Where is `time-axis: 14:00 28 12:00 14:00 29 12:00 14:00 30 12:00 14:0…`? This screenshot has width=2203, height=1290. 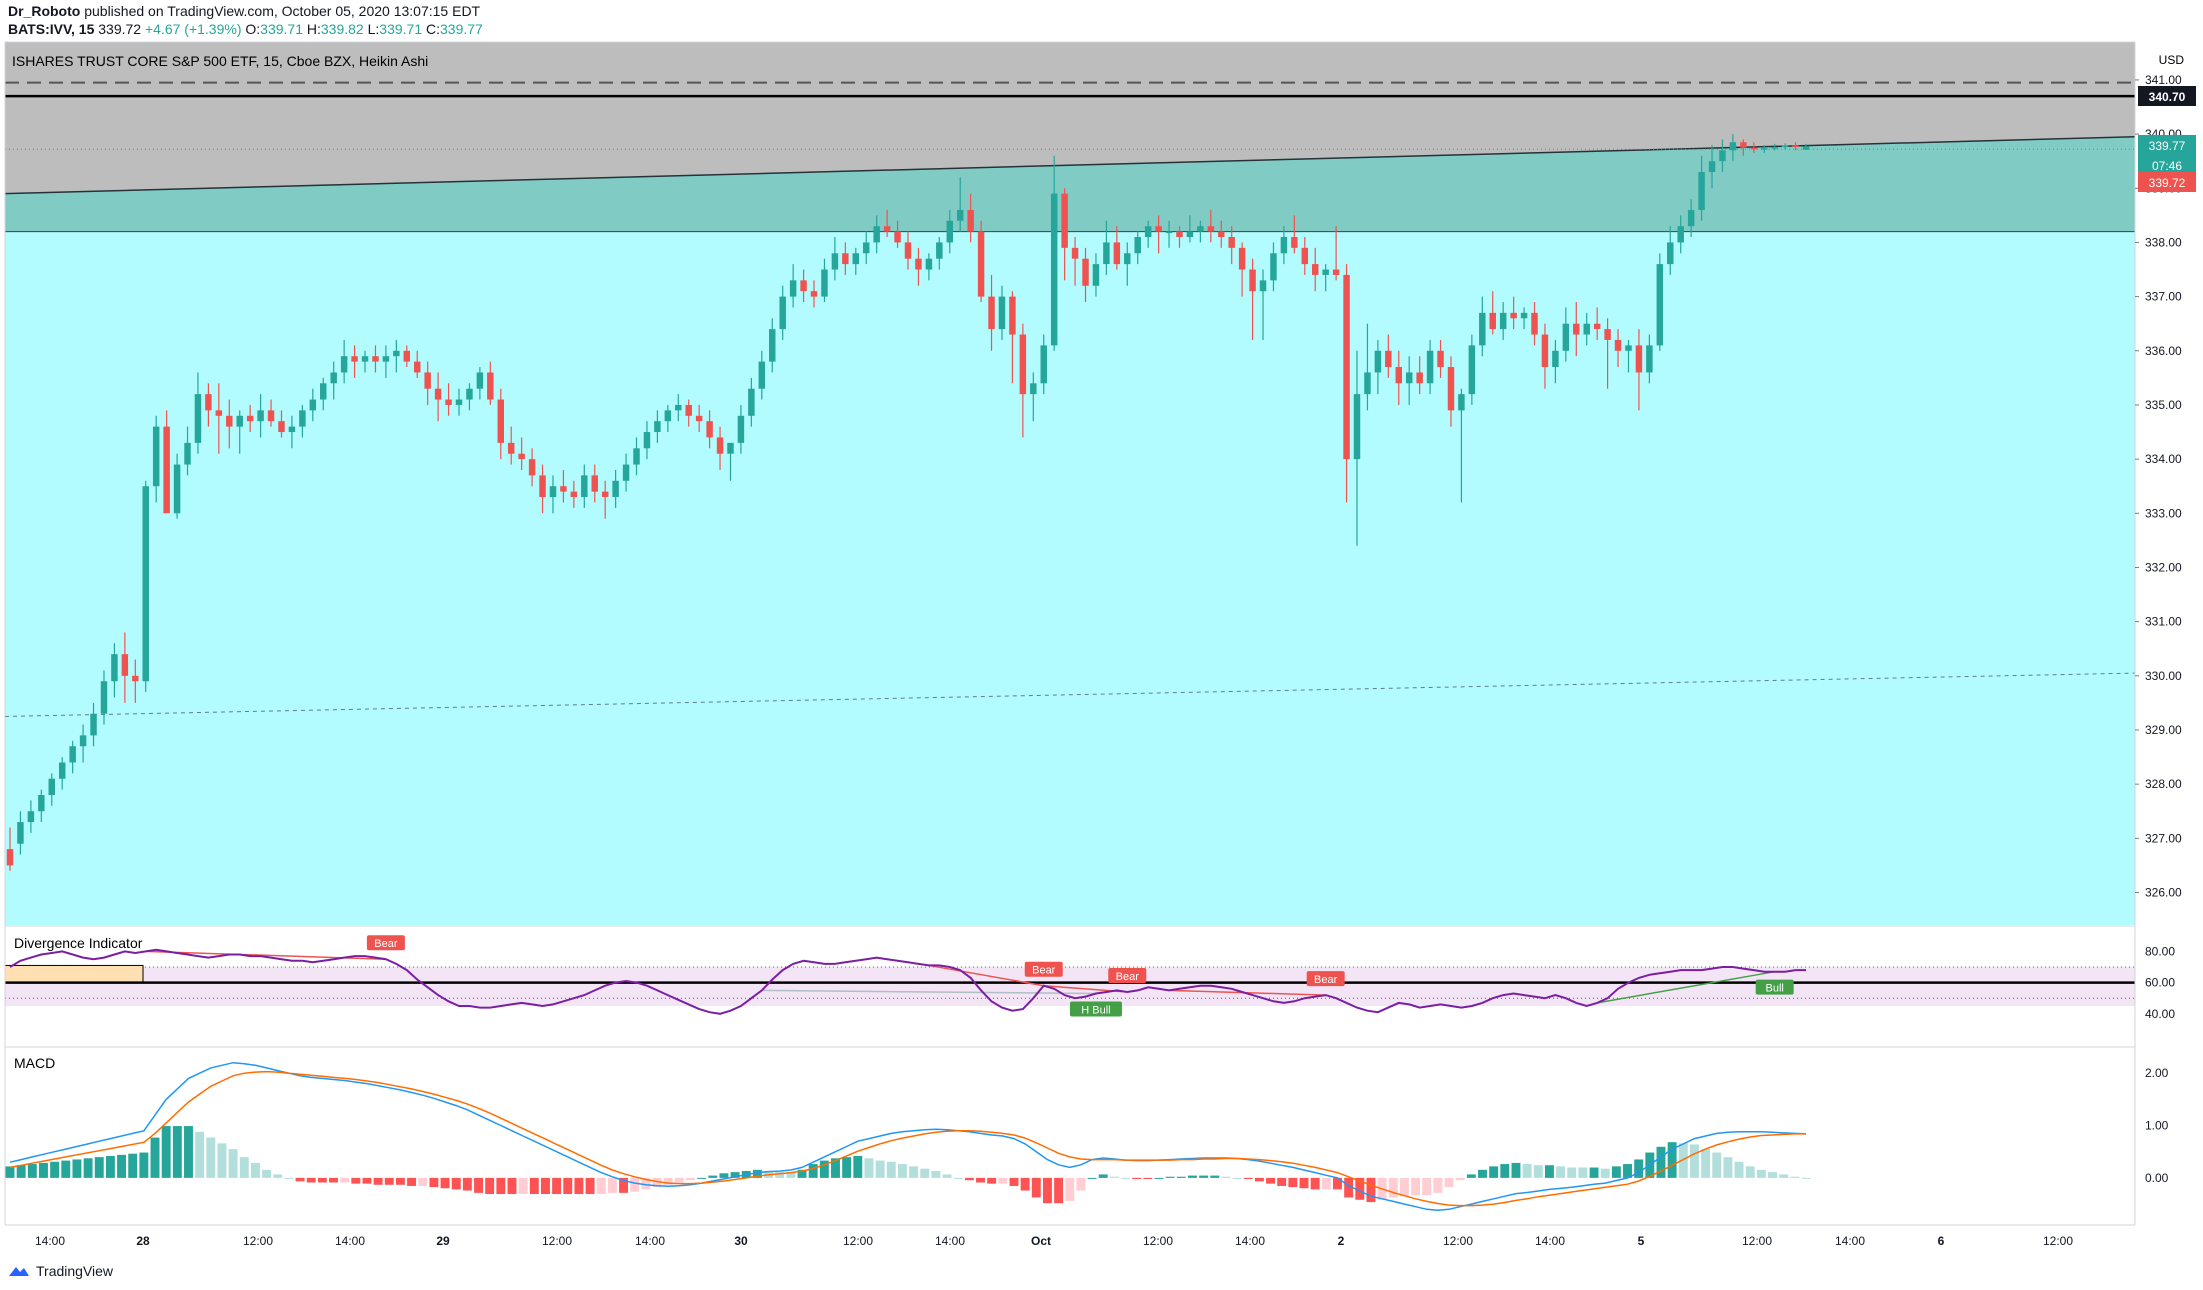
time-axis: 14:00 28 12:00 14:00 29 12:00 14:00 30 12:00 14:0… is located at coordinates (1054, 1241).